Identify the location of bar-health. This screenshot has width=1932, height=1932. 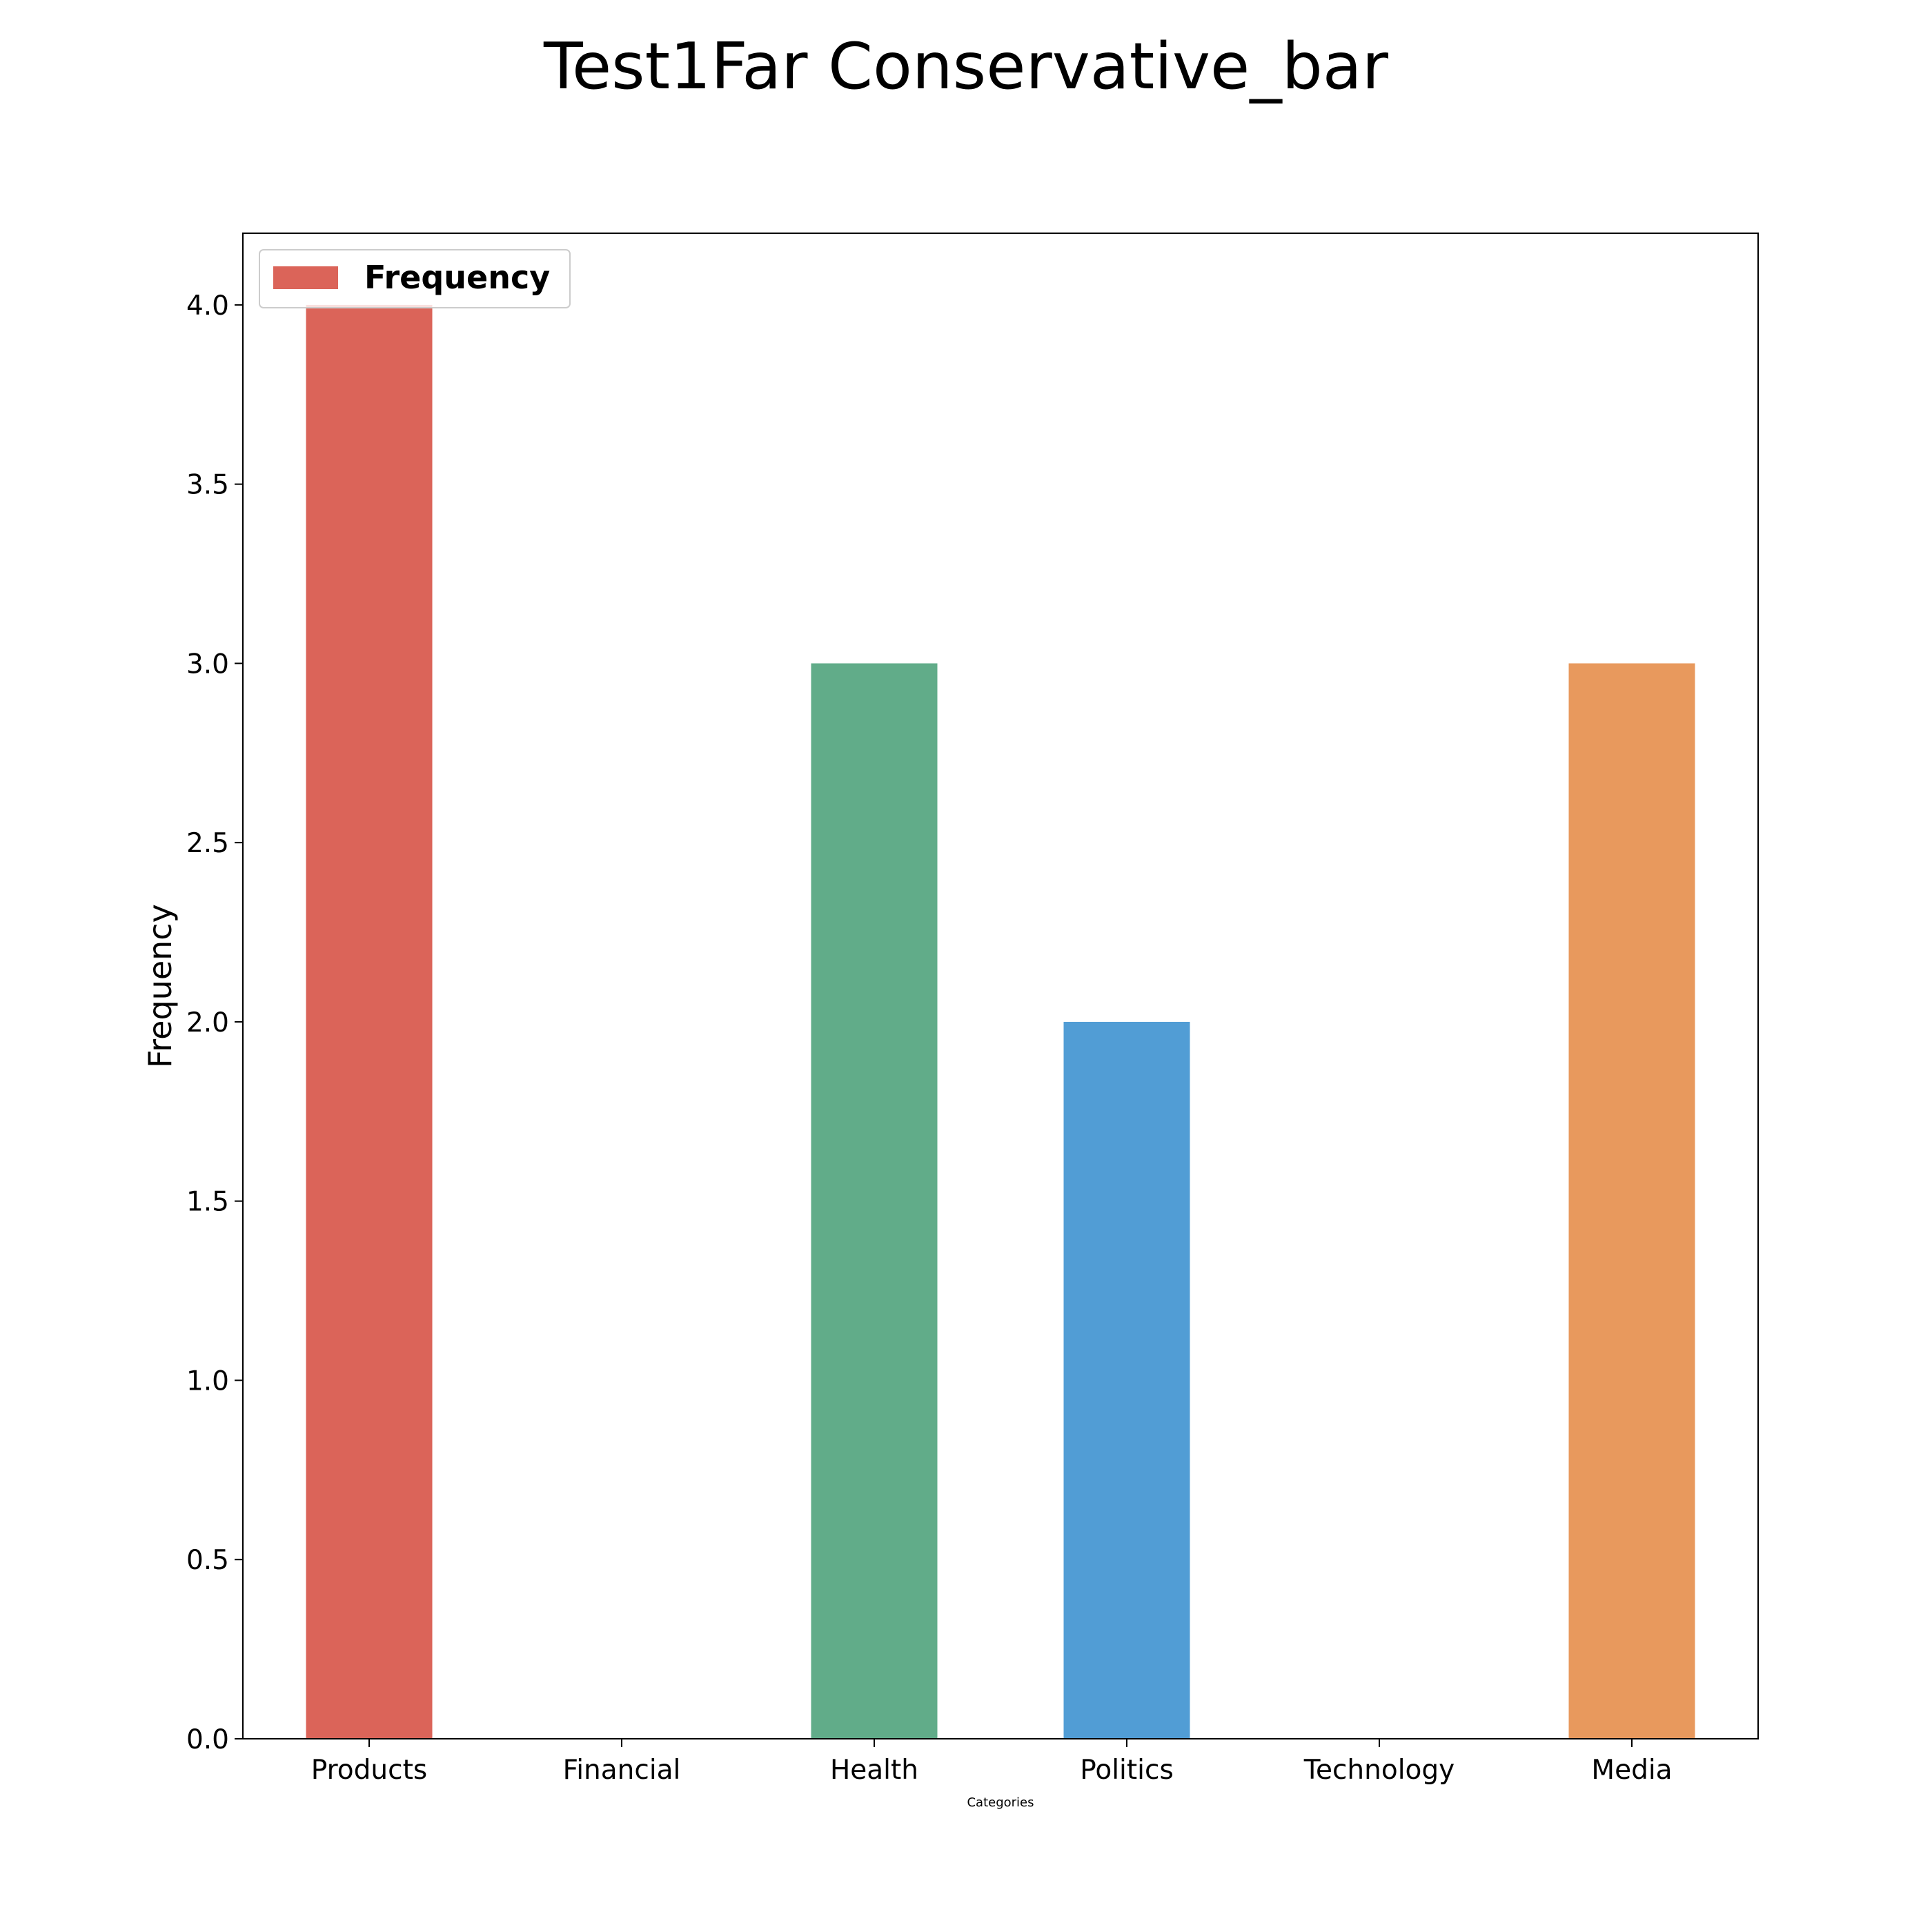
(874, 1201).